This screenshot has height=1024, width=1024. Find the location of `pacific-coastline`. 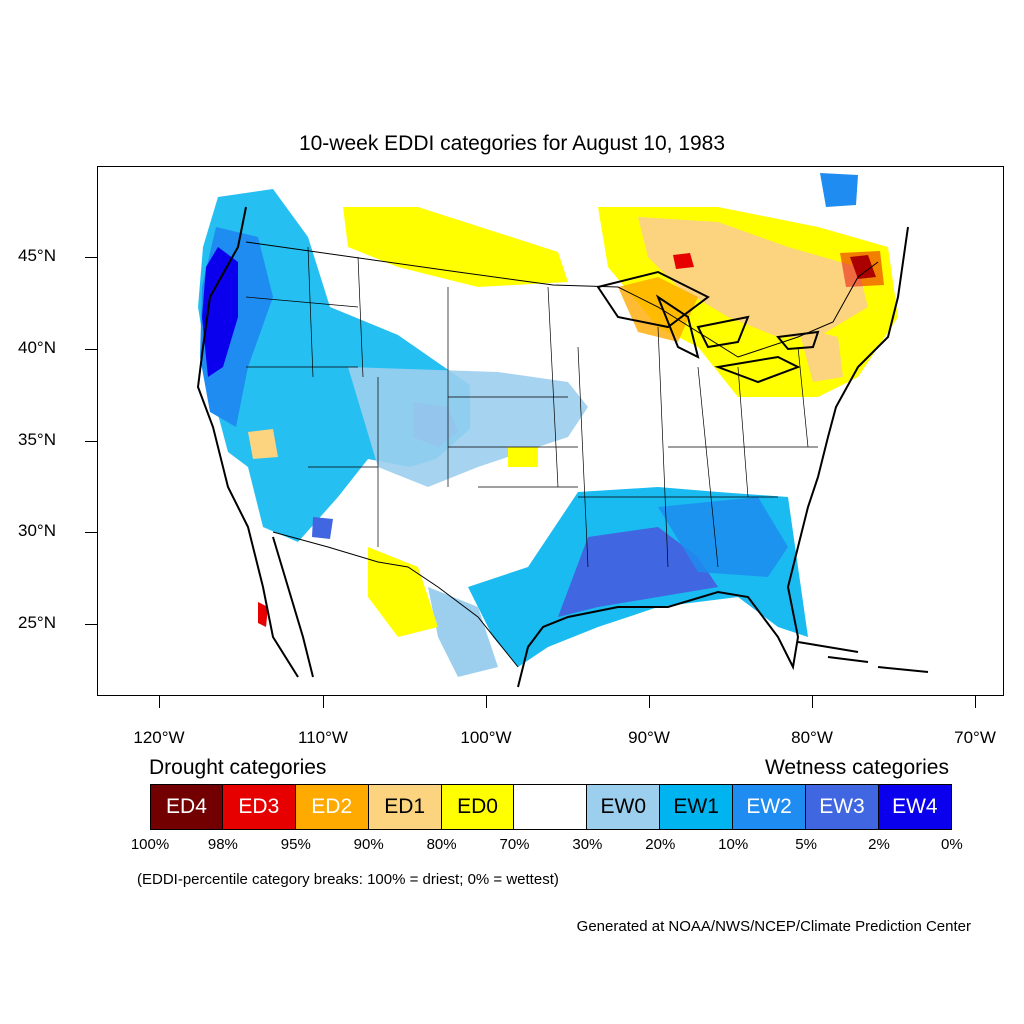

pacific-coastline is located at coordinates (247, 442).